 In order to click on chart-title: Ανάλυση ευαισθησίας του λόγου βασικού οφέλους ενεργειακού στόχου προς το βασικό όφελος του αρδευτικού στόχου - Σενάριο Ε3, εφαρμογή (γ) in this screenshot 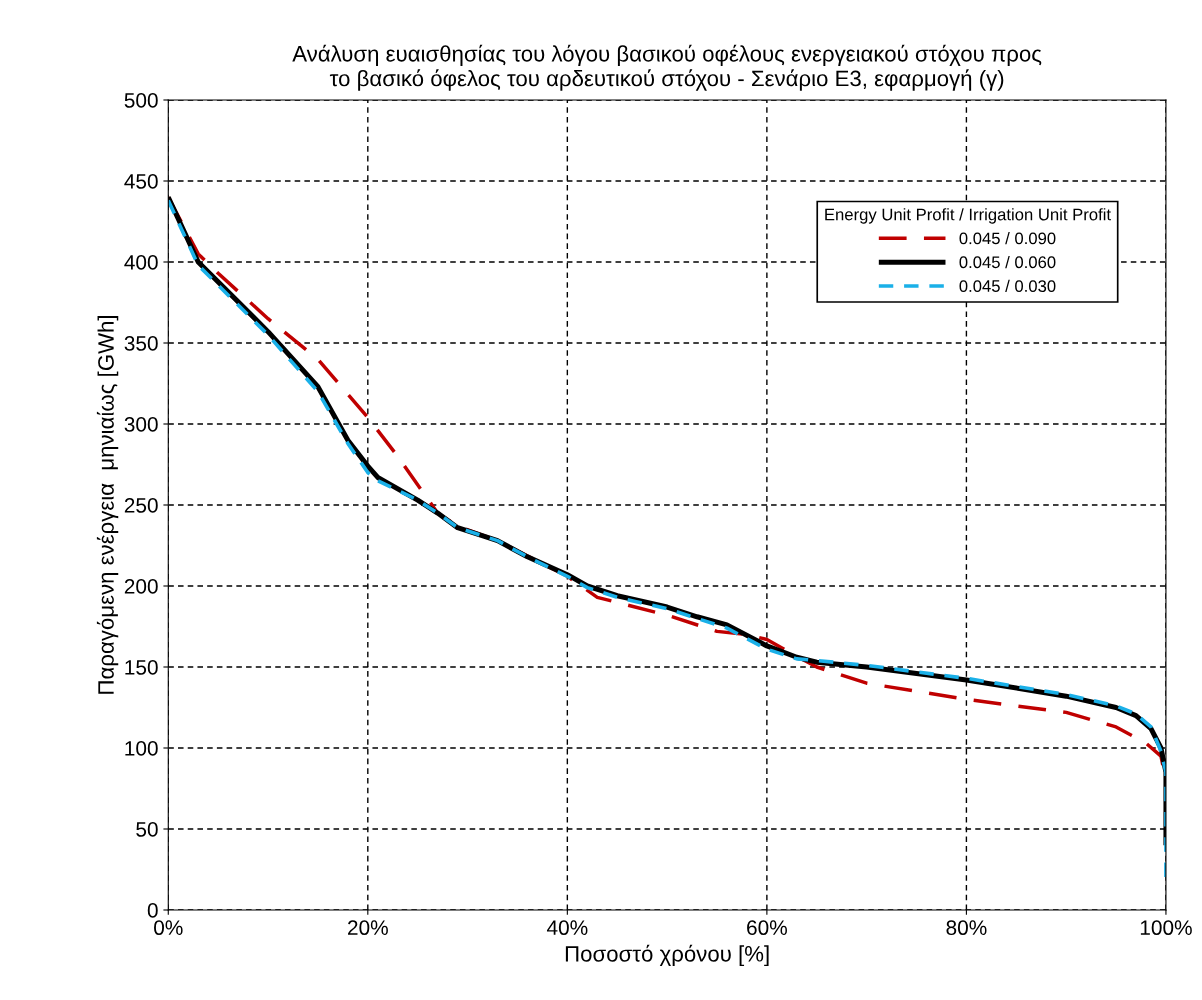, I will do `click(667, 67)`.